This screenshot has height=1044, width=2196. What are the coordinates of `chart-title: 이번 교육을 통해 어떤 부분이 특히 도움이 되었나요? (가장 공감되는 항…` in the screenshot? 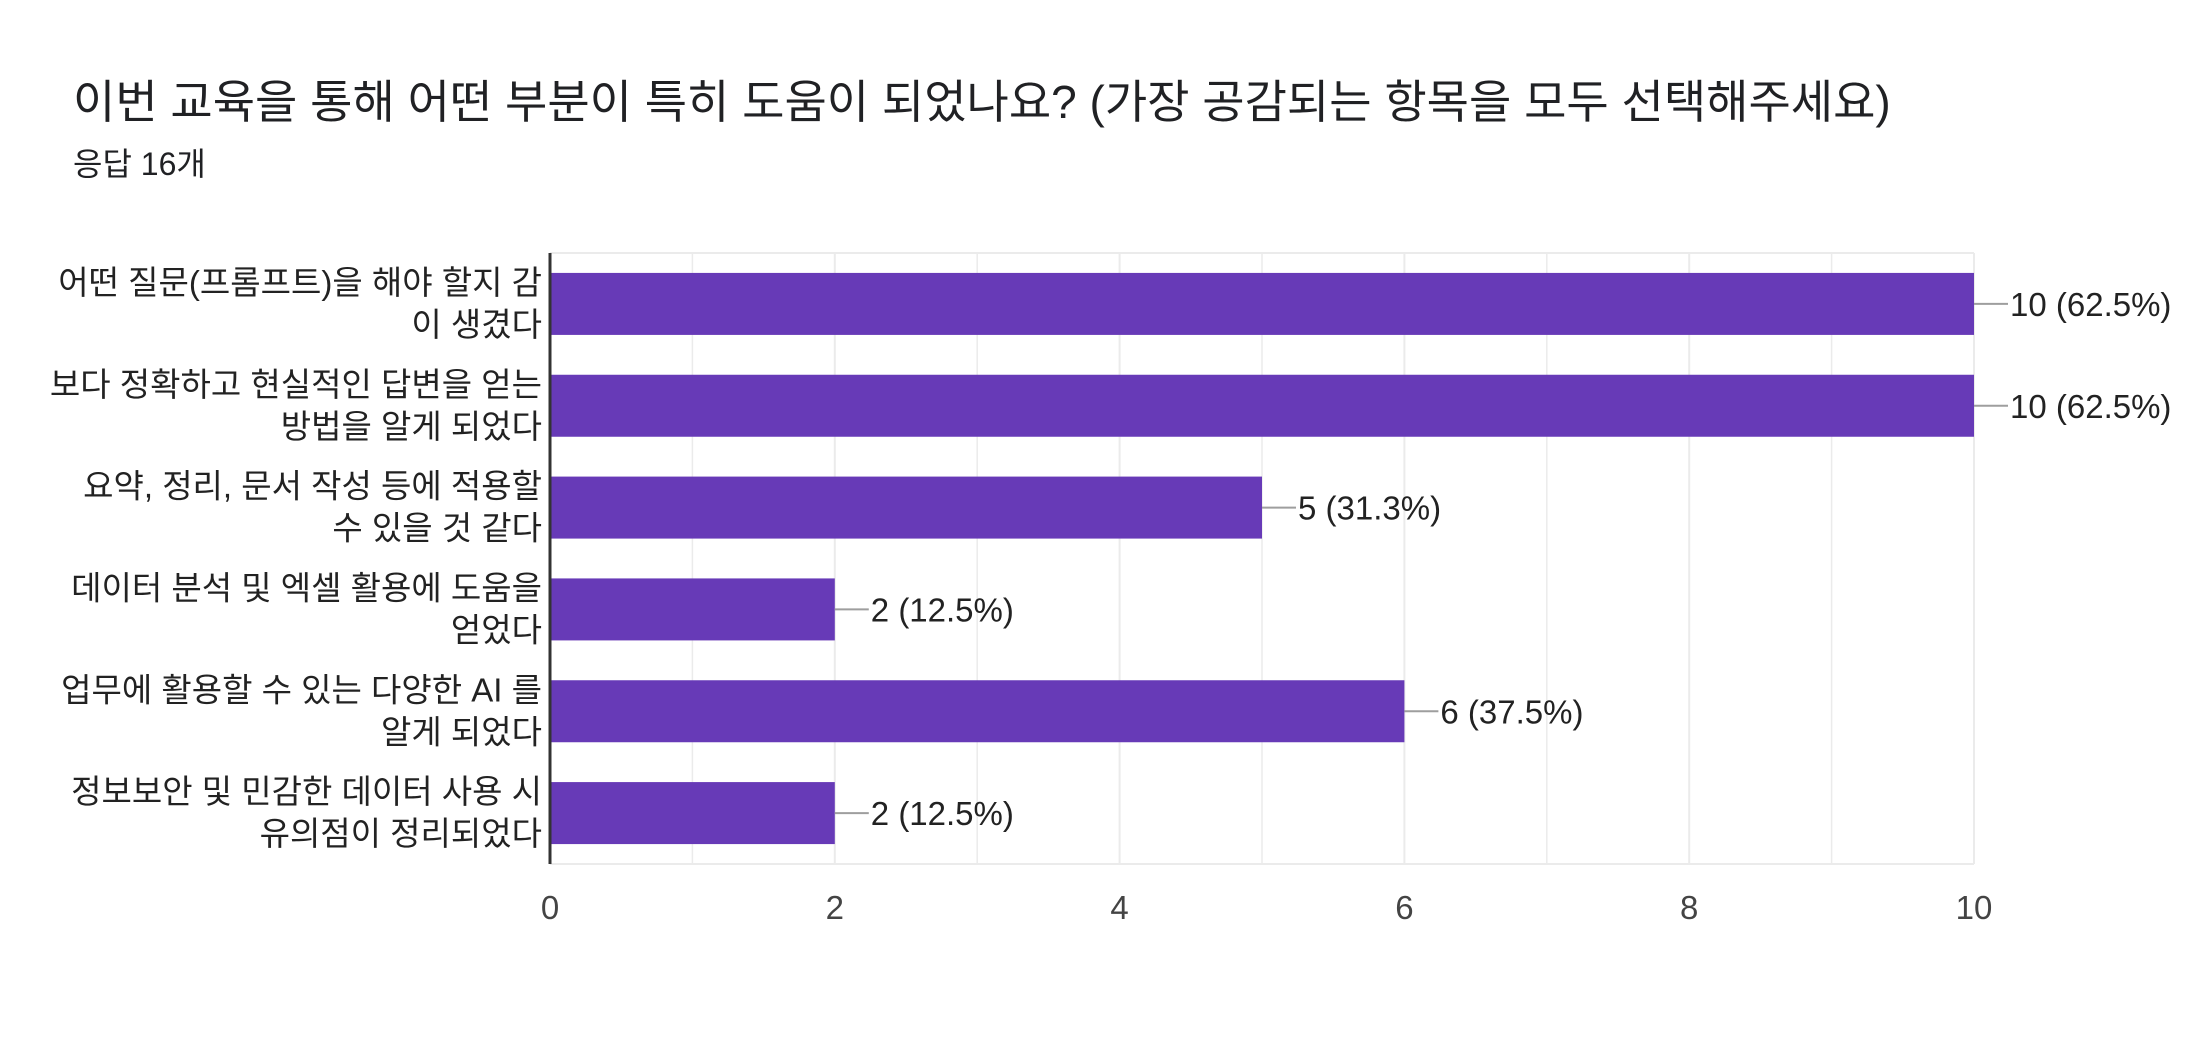 It's located at (982, 102).